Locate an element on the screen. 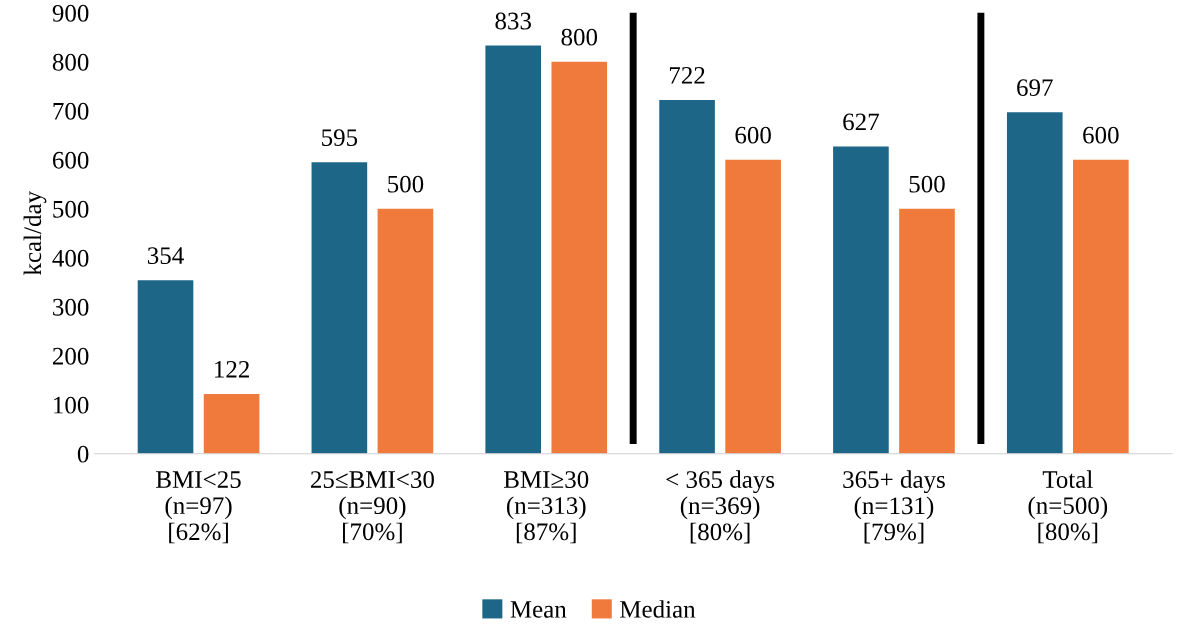 The height and width of the screenshot is (639, 1178). legend-label: Median is located at coordinates (658, 609).